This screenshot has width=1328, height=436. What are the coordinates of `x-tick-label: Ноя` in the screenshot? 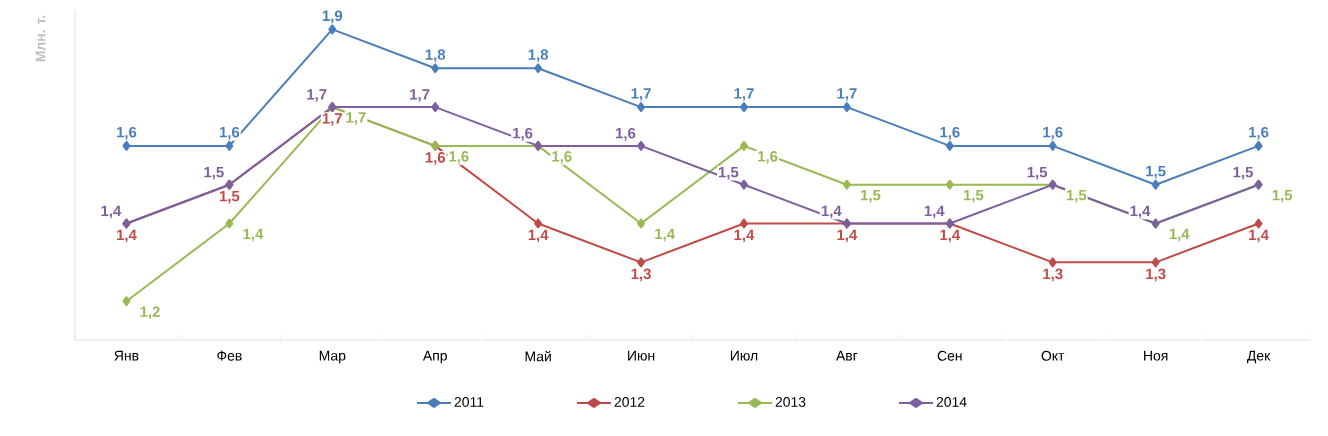 It's located at (1156, 355).